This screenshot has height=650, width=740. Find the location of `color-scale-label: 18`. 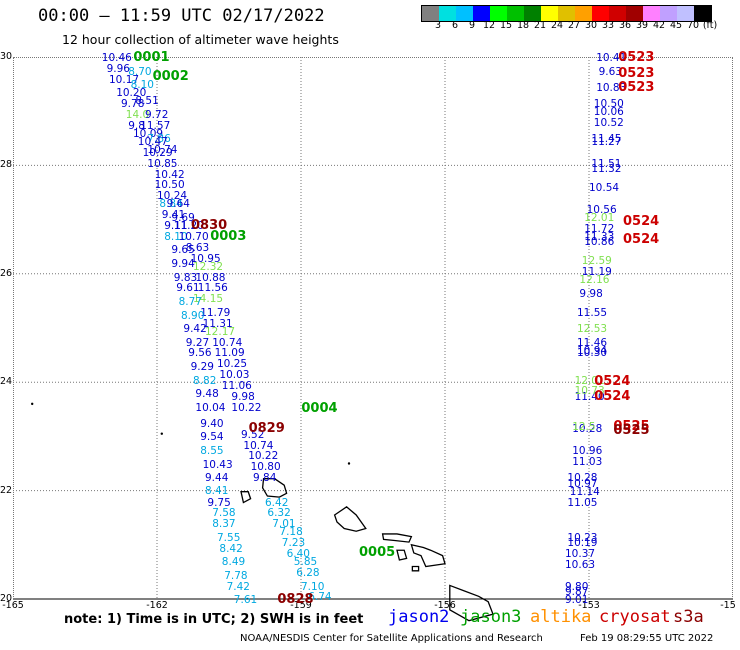

color-scale-label: 18 is located at coordinates (523, 25).